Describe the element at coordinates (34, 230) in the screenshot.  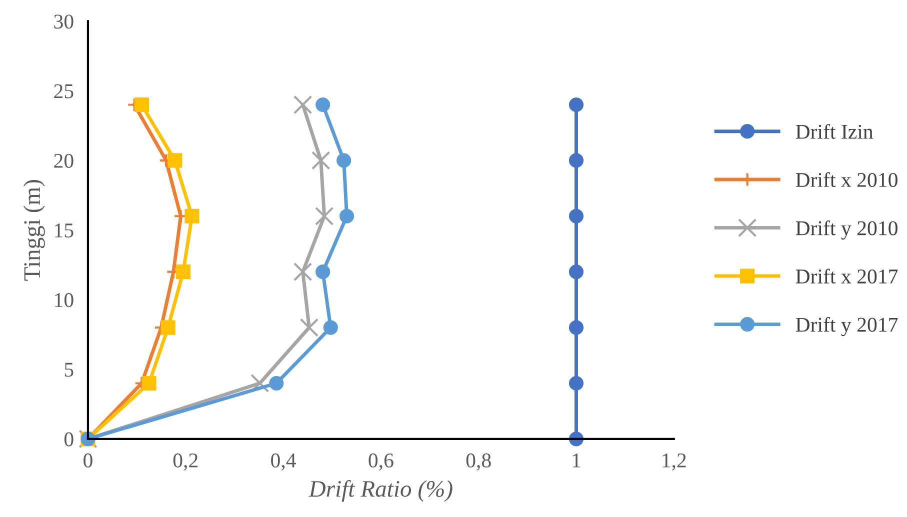
I see `y-axis-title: Tinggi (m)` at that location.